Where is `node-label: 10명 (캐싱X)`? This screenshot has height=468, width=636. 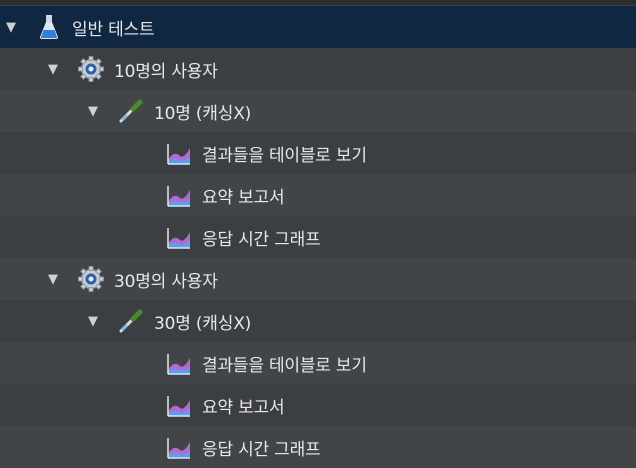
node-label: 10명 (캐싱X) is located at coordinates (203, 113).